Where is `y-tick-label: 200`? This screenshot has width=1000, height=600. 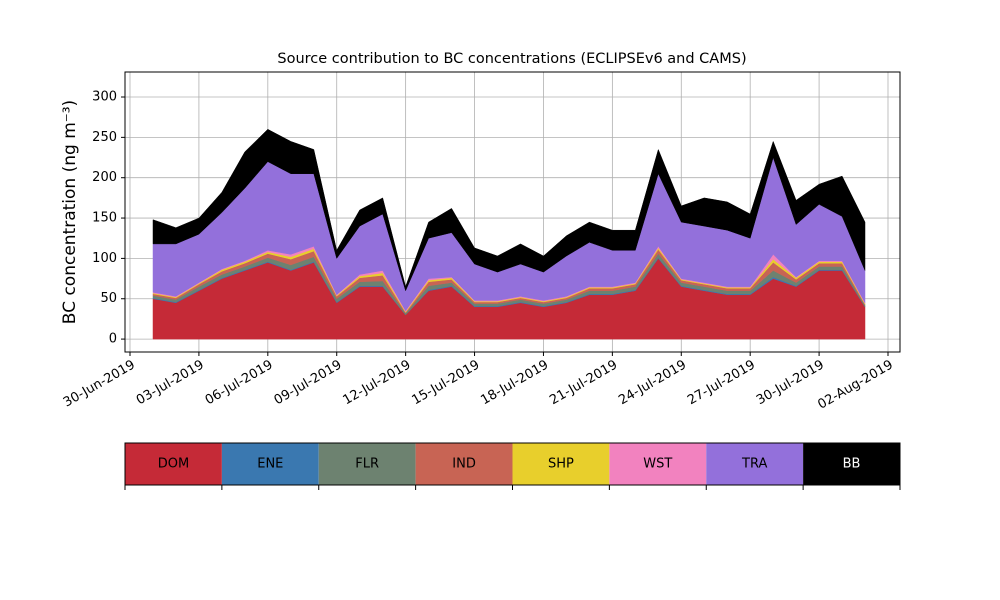 y-tick-label: 200 is located at coordinates (104, 177).